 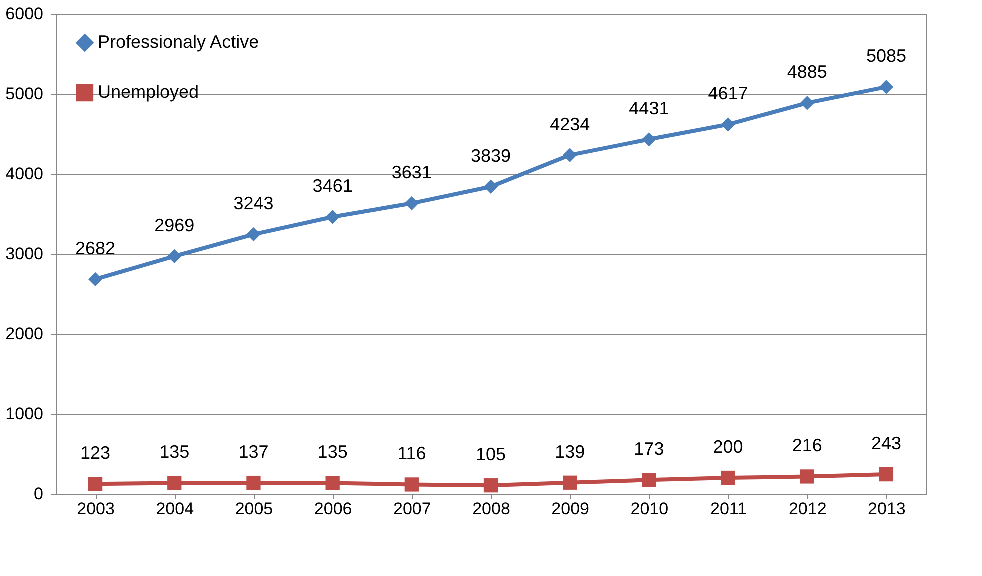 What do you see at coordinates (25, 14) in the screenshot?
I see `y-tick-label: 6000` at bounding box center [25, 14].